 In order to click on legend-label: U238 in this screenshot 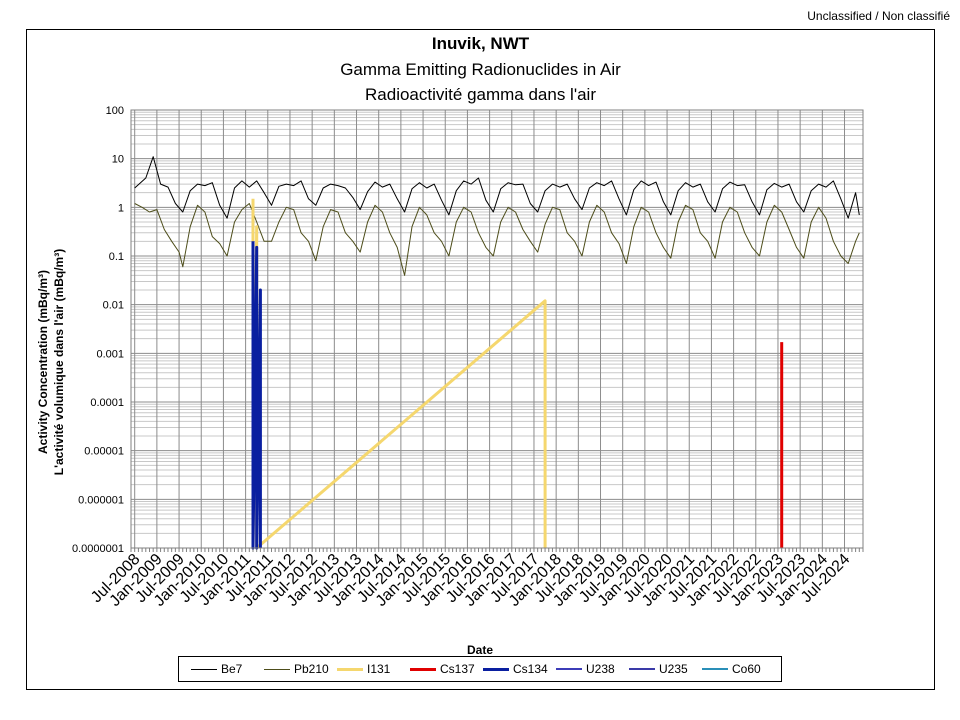, I will do `click(600, 669)`.